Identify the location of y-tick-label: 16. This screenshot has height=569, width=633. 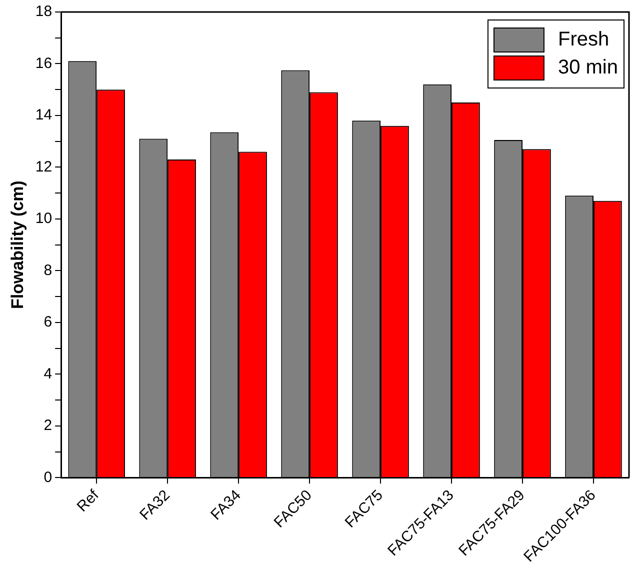
(43, 63).